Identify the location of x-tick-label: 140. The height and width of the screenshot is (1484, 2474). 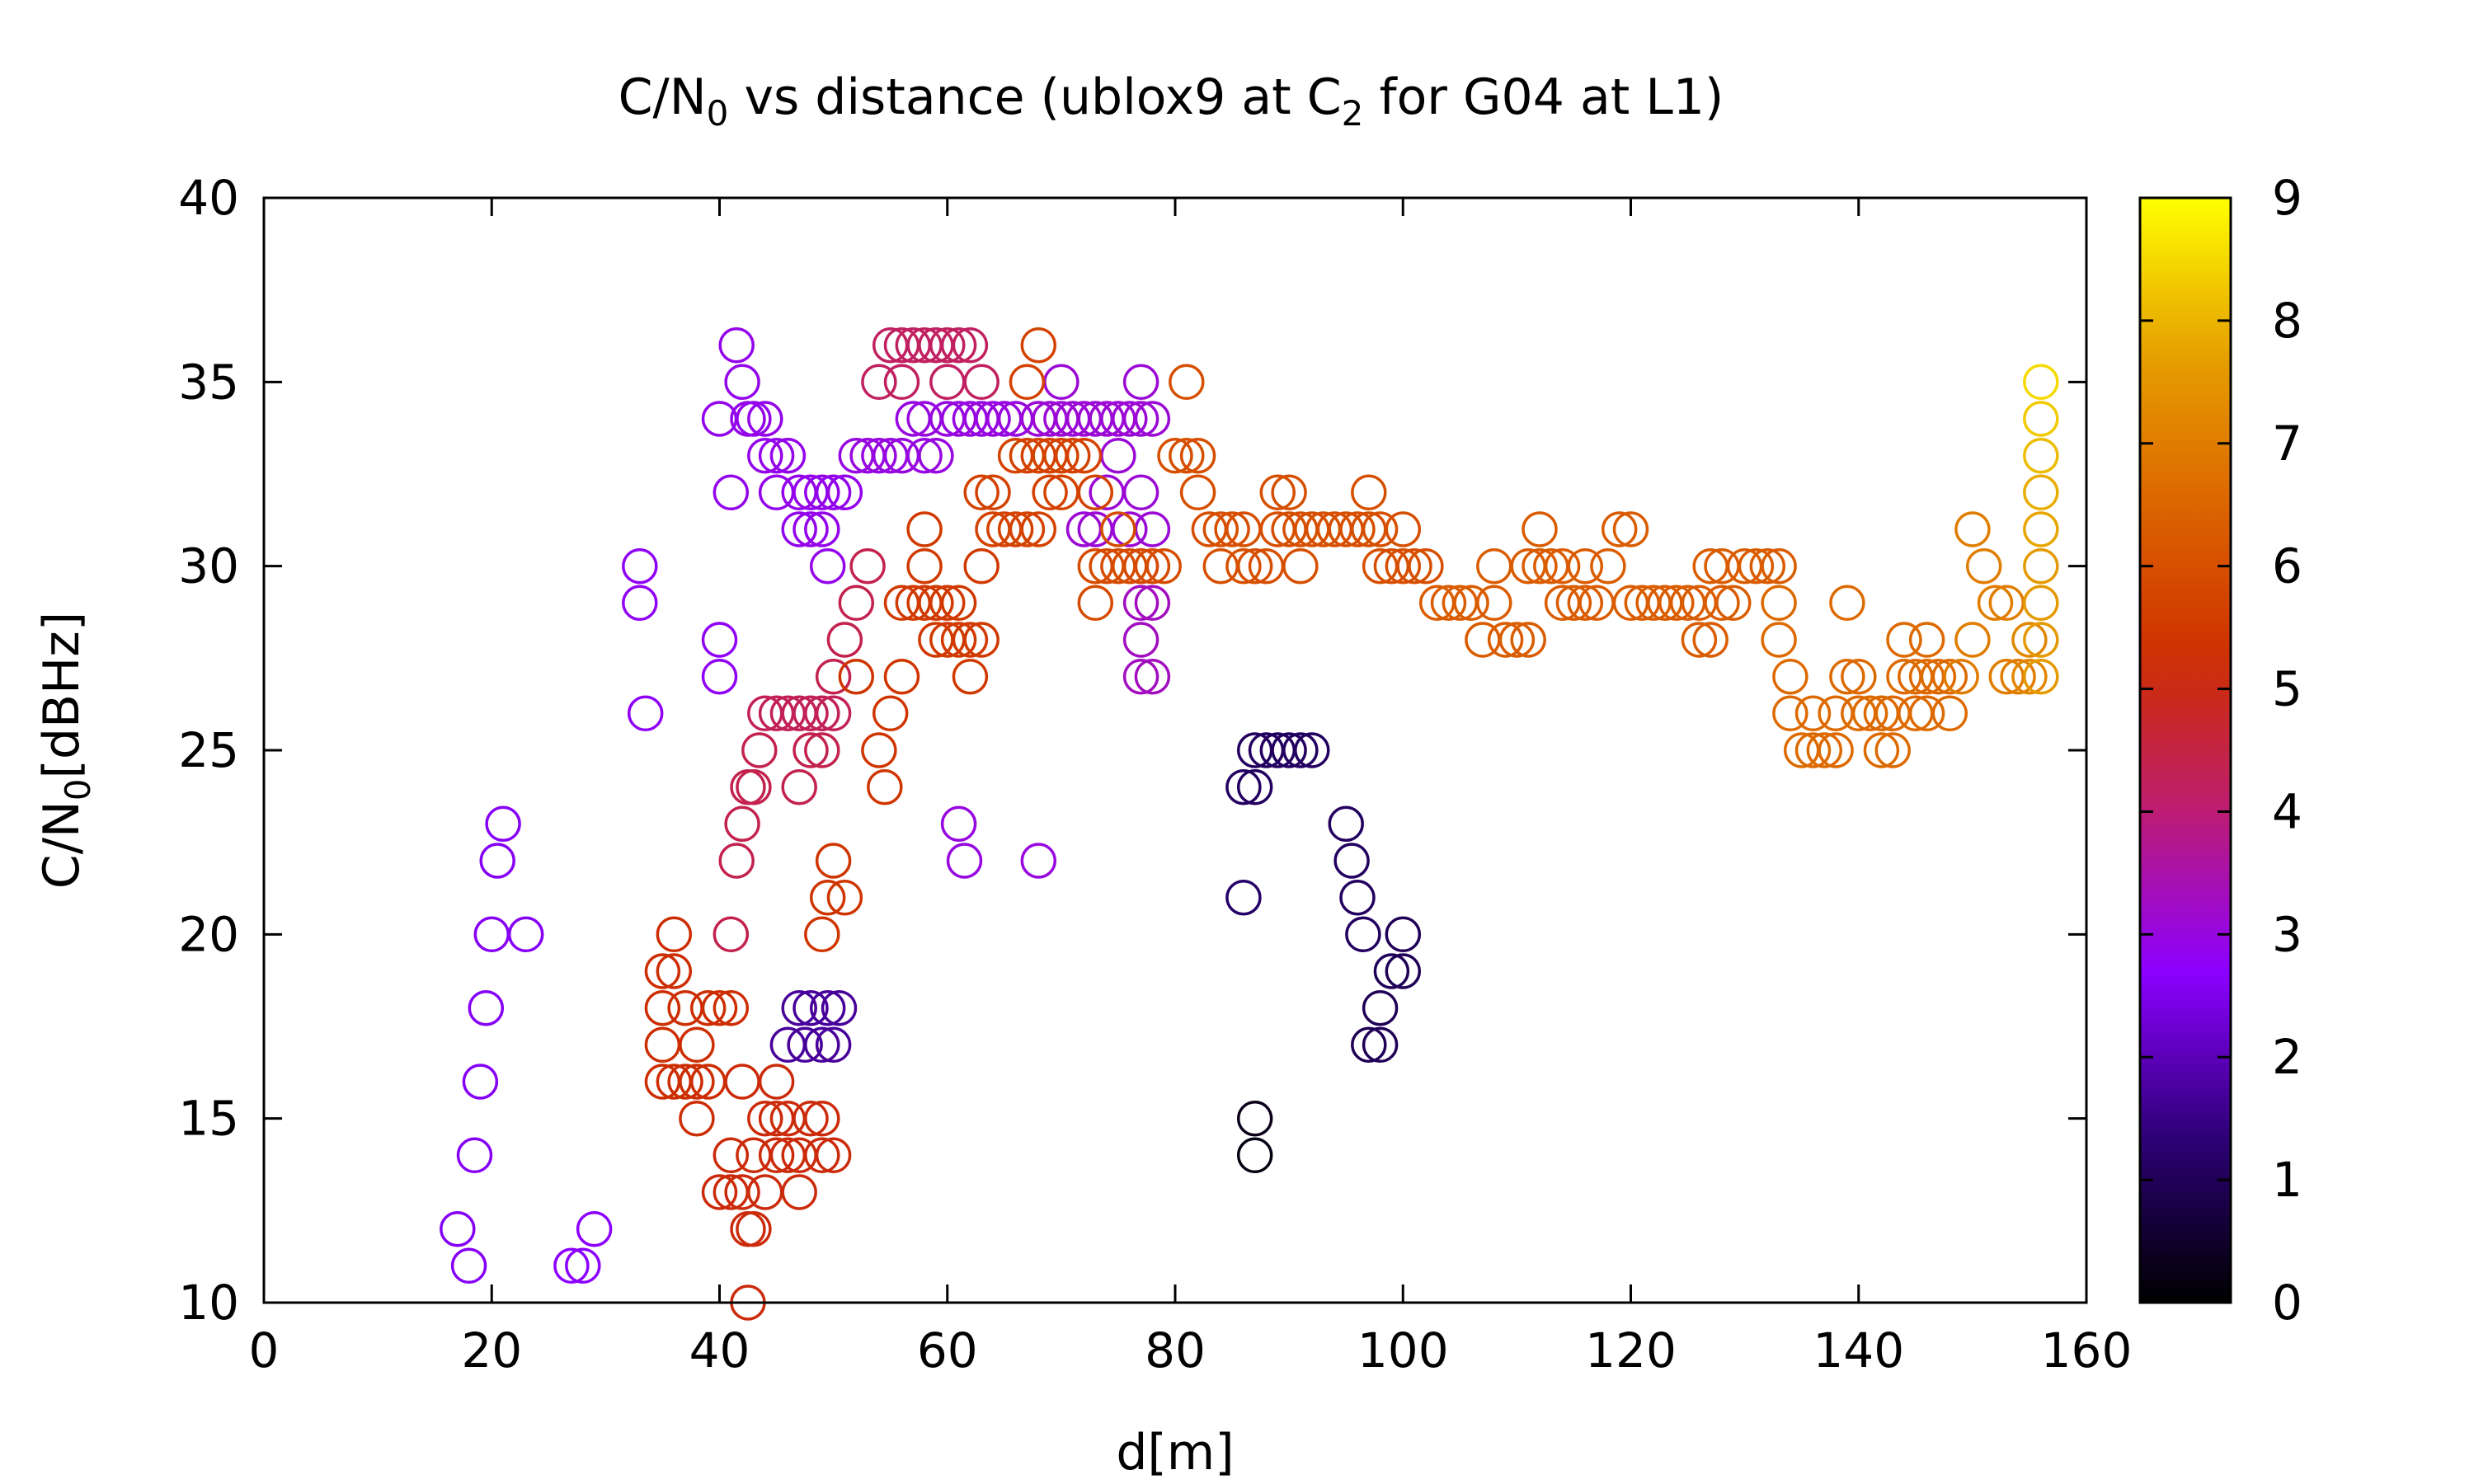
(1858, 1350).